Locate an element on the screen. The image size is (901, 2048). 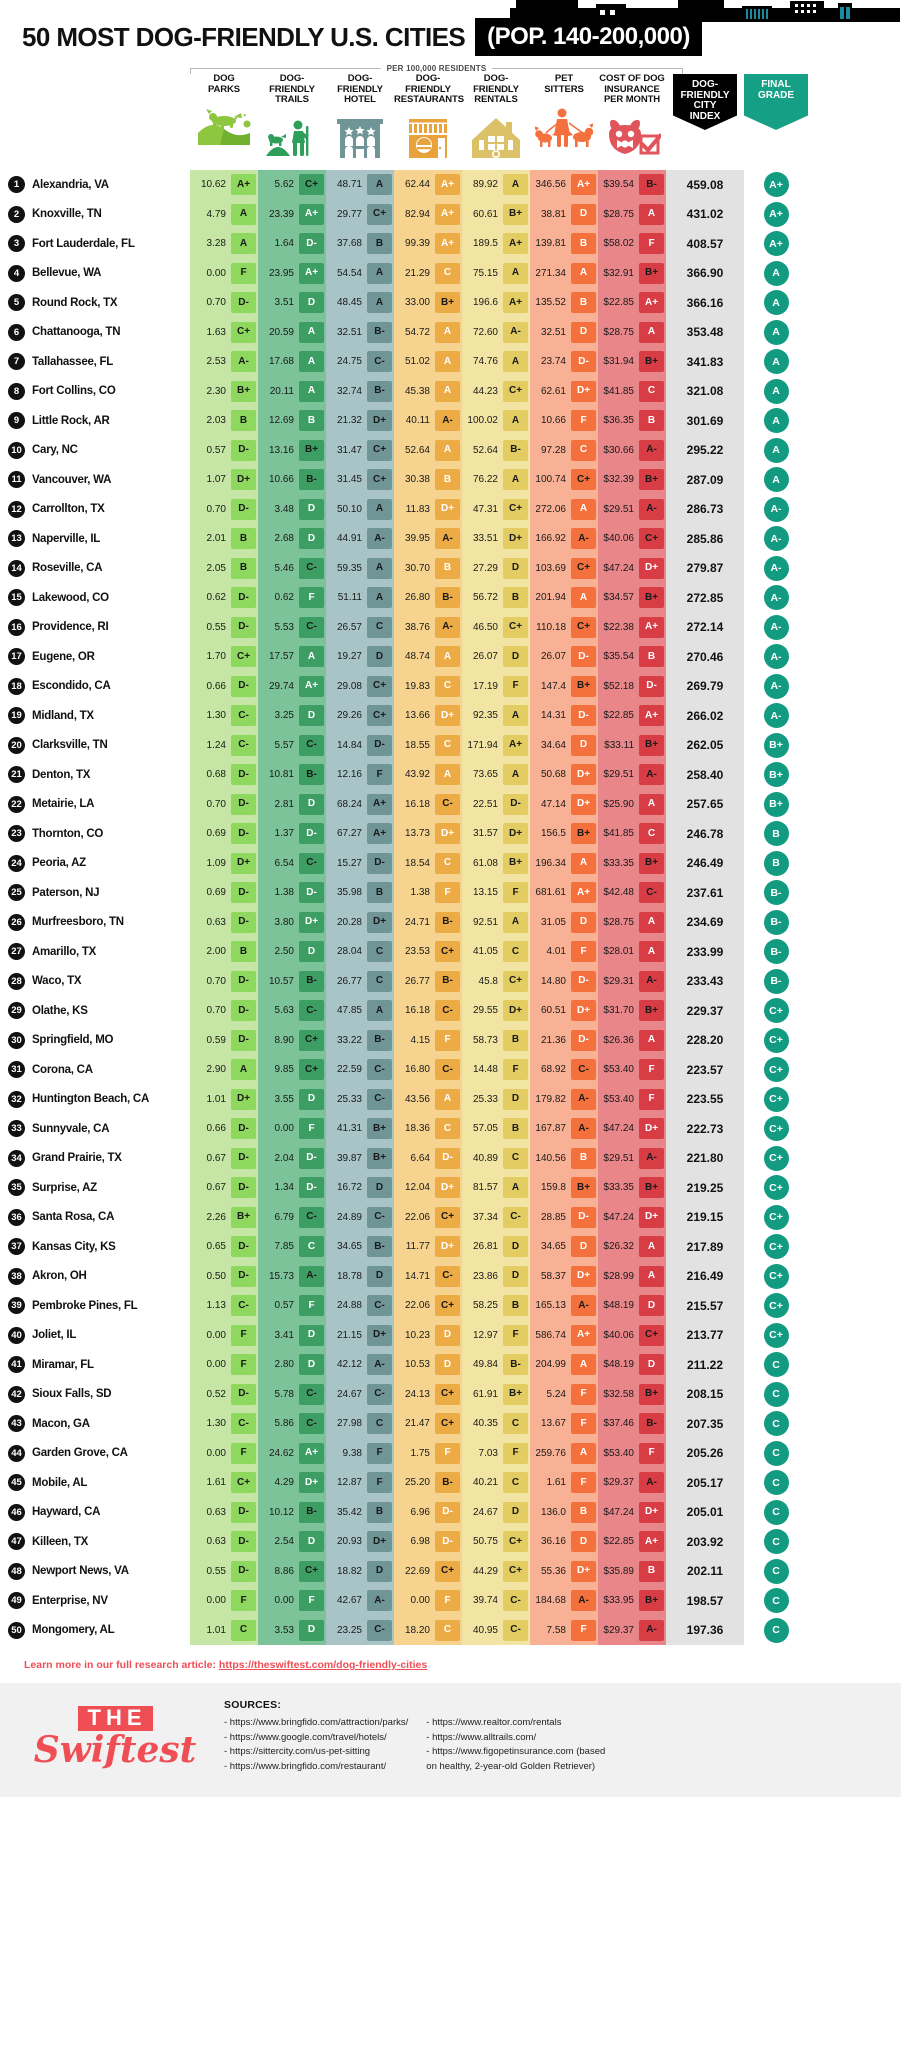
metric-grade: A- is located at coordinates (651, 1630).